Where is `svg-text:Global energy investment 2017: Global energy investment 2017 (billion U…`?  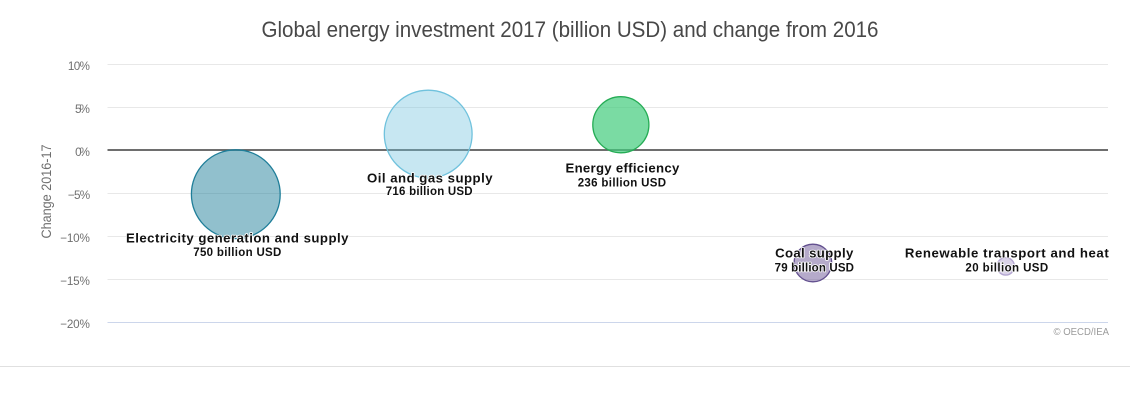 svg-text:Global energy investment 2017: Global energy investment 2017 (billion U… is located at coordinates (570, 29).